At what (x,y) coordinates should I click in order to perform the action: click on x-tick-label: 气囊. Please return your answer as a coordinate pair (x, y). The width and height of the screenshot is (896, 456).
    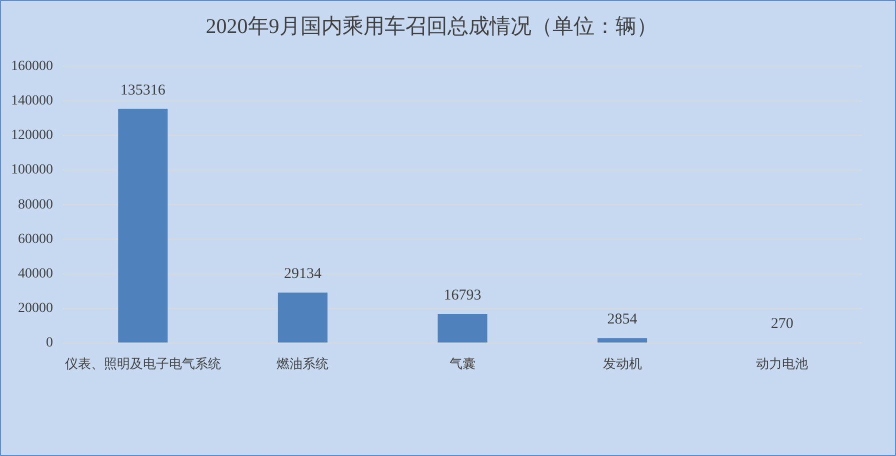
    Looking at the image, I should click on (463, 364).